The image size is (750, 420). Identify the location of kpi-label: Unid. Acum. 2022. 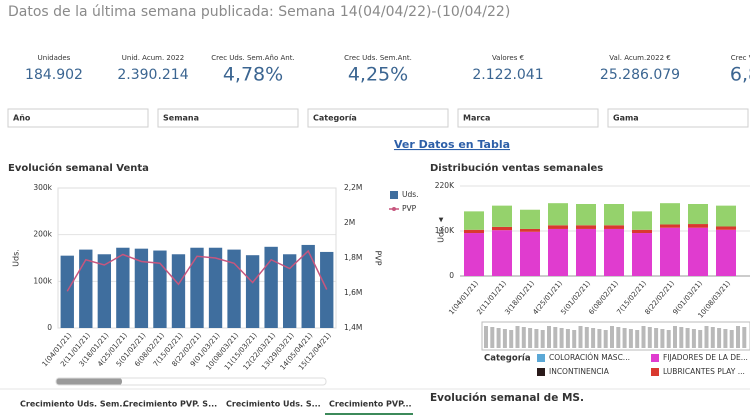
(153, 58).